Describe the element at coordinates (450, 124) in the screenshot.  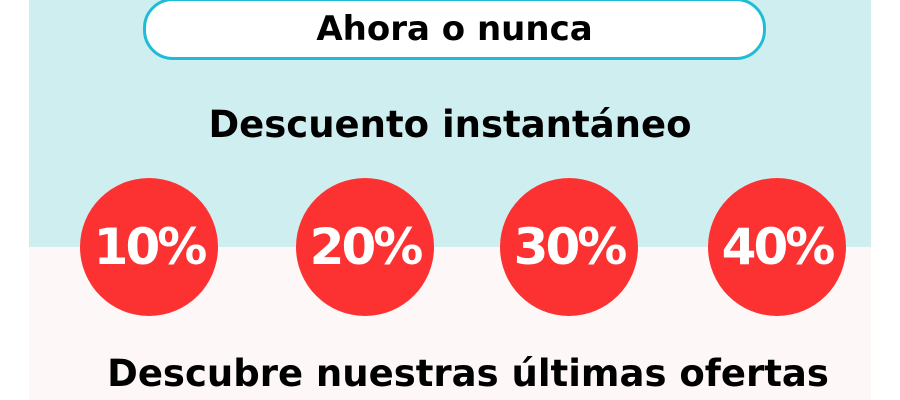
I see `subtitle: Descuento instantáneo` at that location.